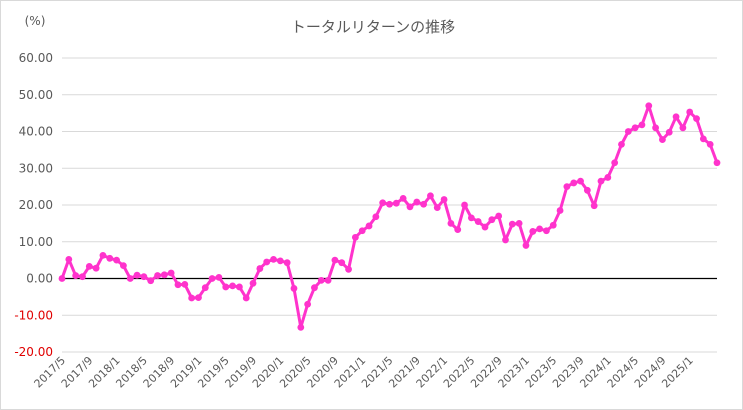  I want to click on y-tick-label: 10.00, so click(36, 242).